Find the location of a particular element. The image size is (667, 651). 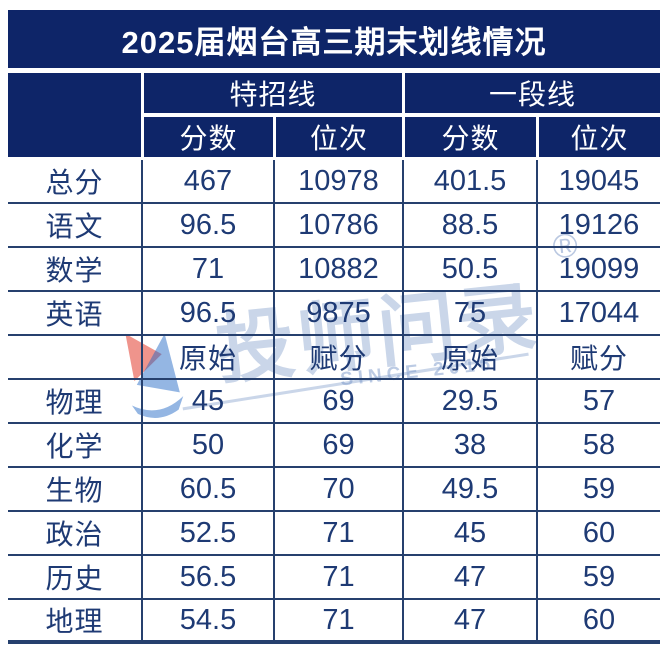

value-cell: 60.5 is located at coordinates (207, 490).